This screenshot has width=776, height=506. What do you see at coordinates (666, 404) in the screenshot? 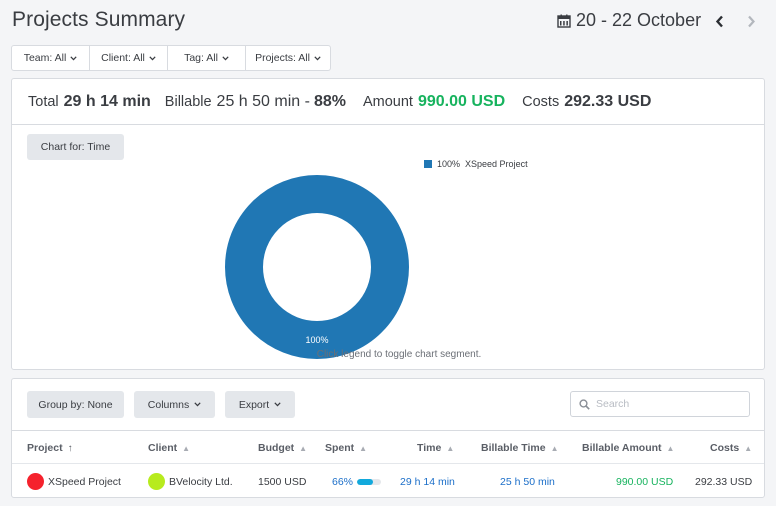
I see `search-input` at bounding box center [666, 404].